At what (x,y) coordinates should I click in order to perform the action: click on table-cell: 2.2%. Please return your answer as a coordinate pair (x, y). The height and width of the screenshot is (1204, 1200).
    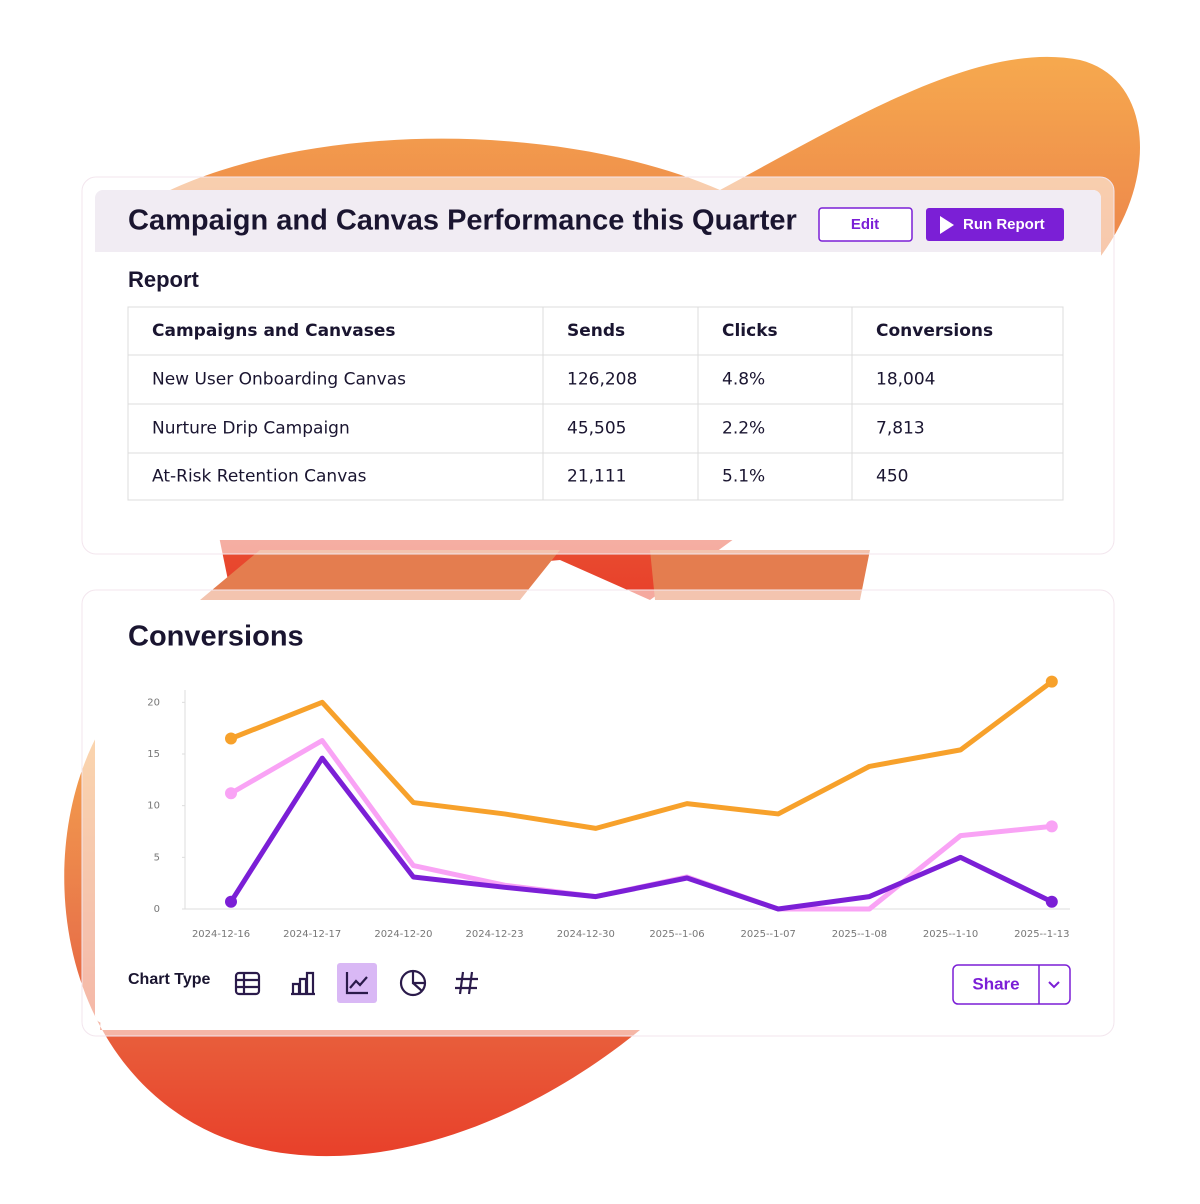
    Looking at the image, I should click on (743, 429).